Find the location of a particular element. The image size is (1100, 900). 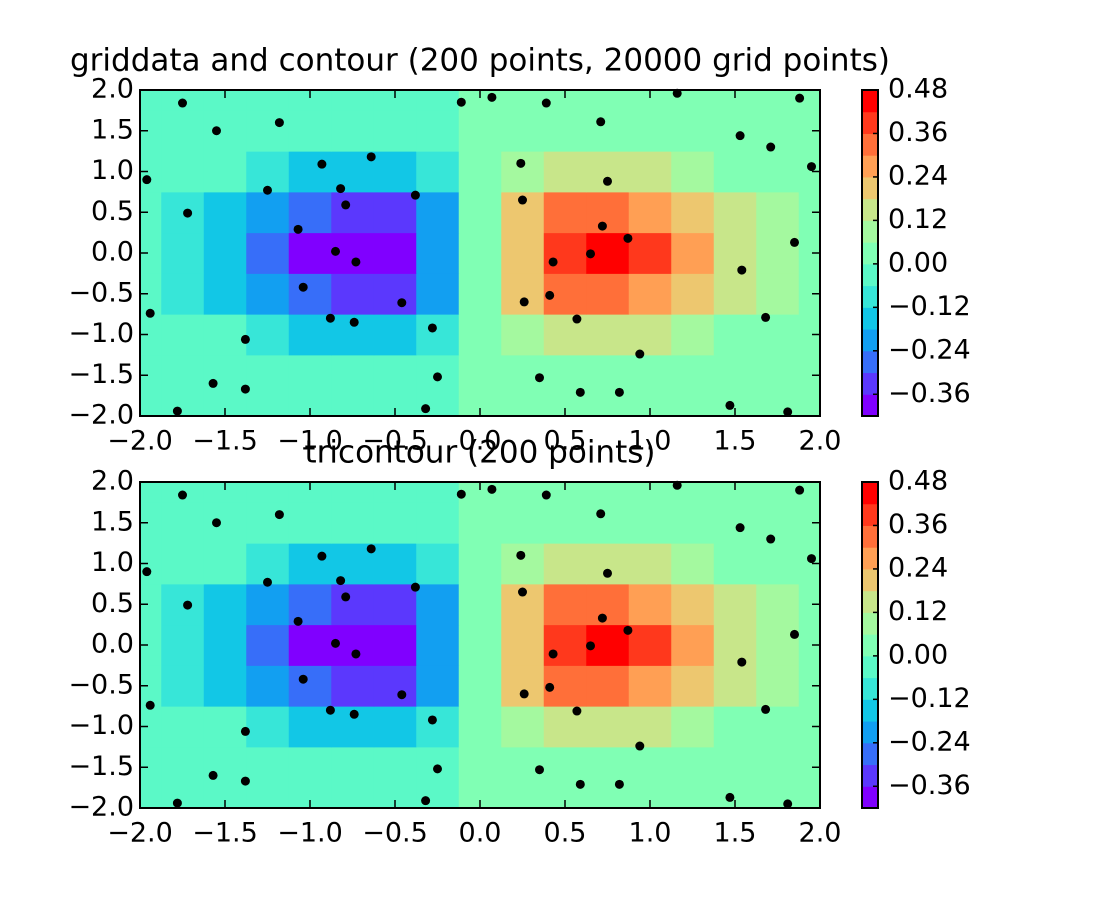

colorbar-frame is located at coordinates (870, 645).